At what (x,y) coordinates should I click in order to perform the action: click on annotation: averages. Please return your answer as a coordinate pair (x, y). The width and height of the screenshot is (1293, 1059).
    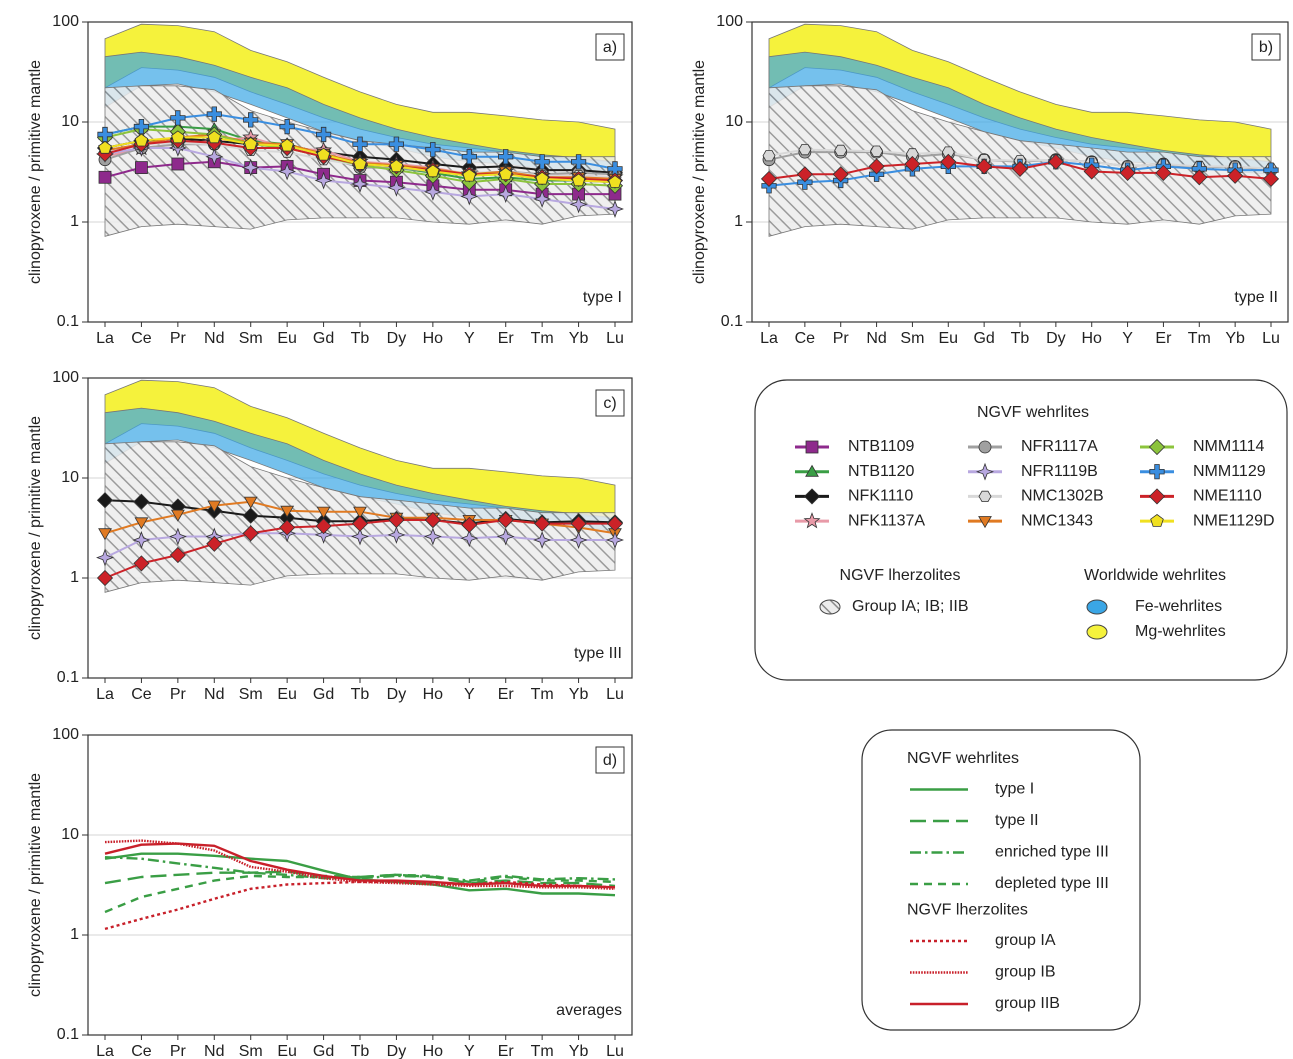
    Looking at the image, I should click on (589, 1010).